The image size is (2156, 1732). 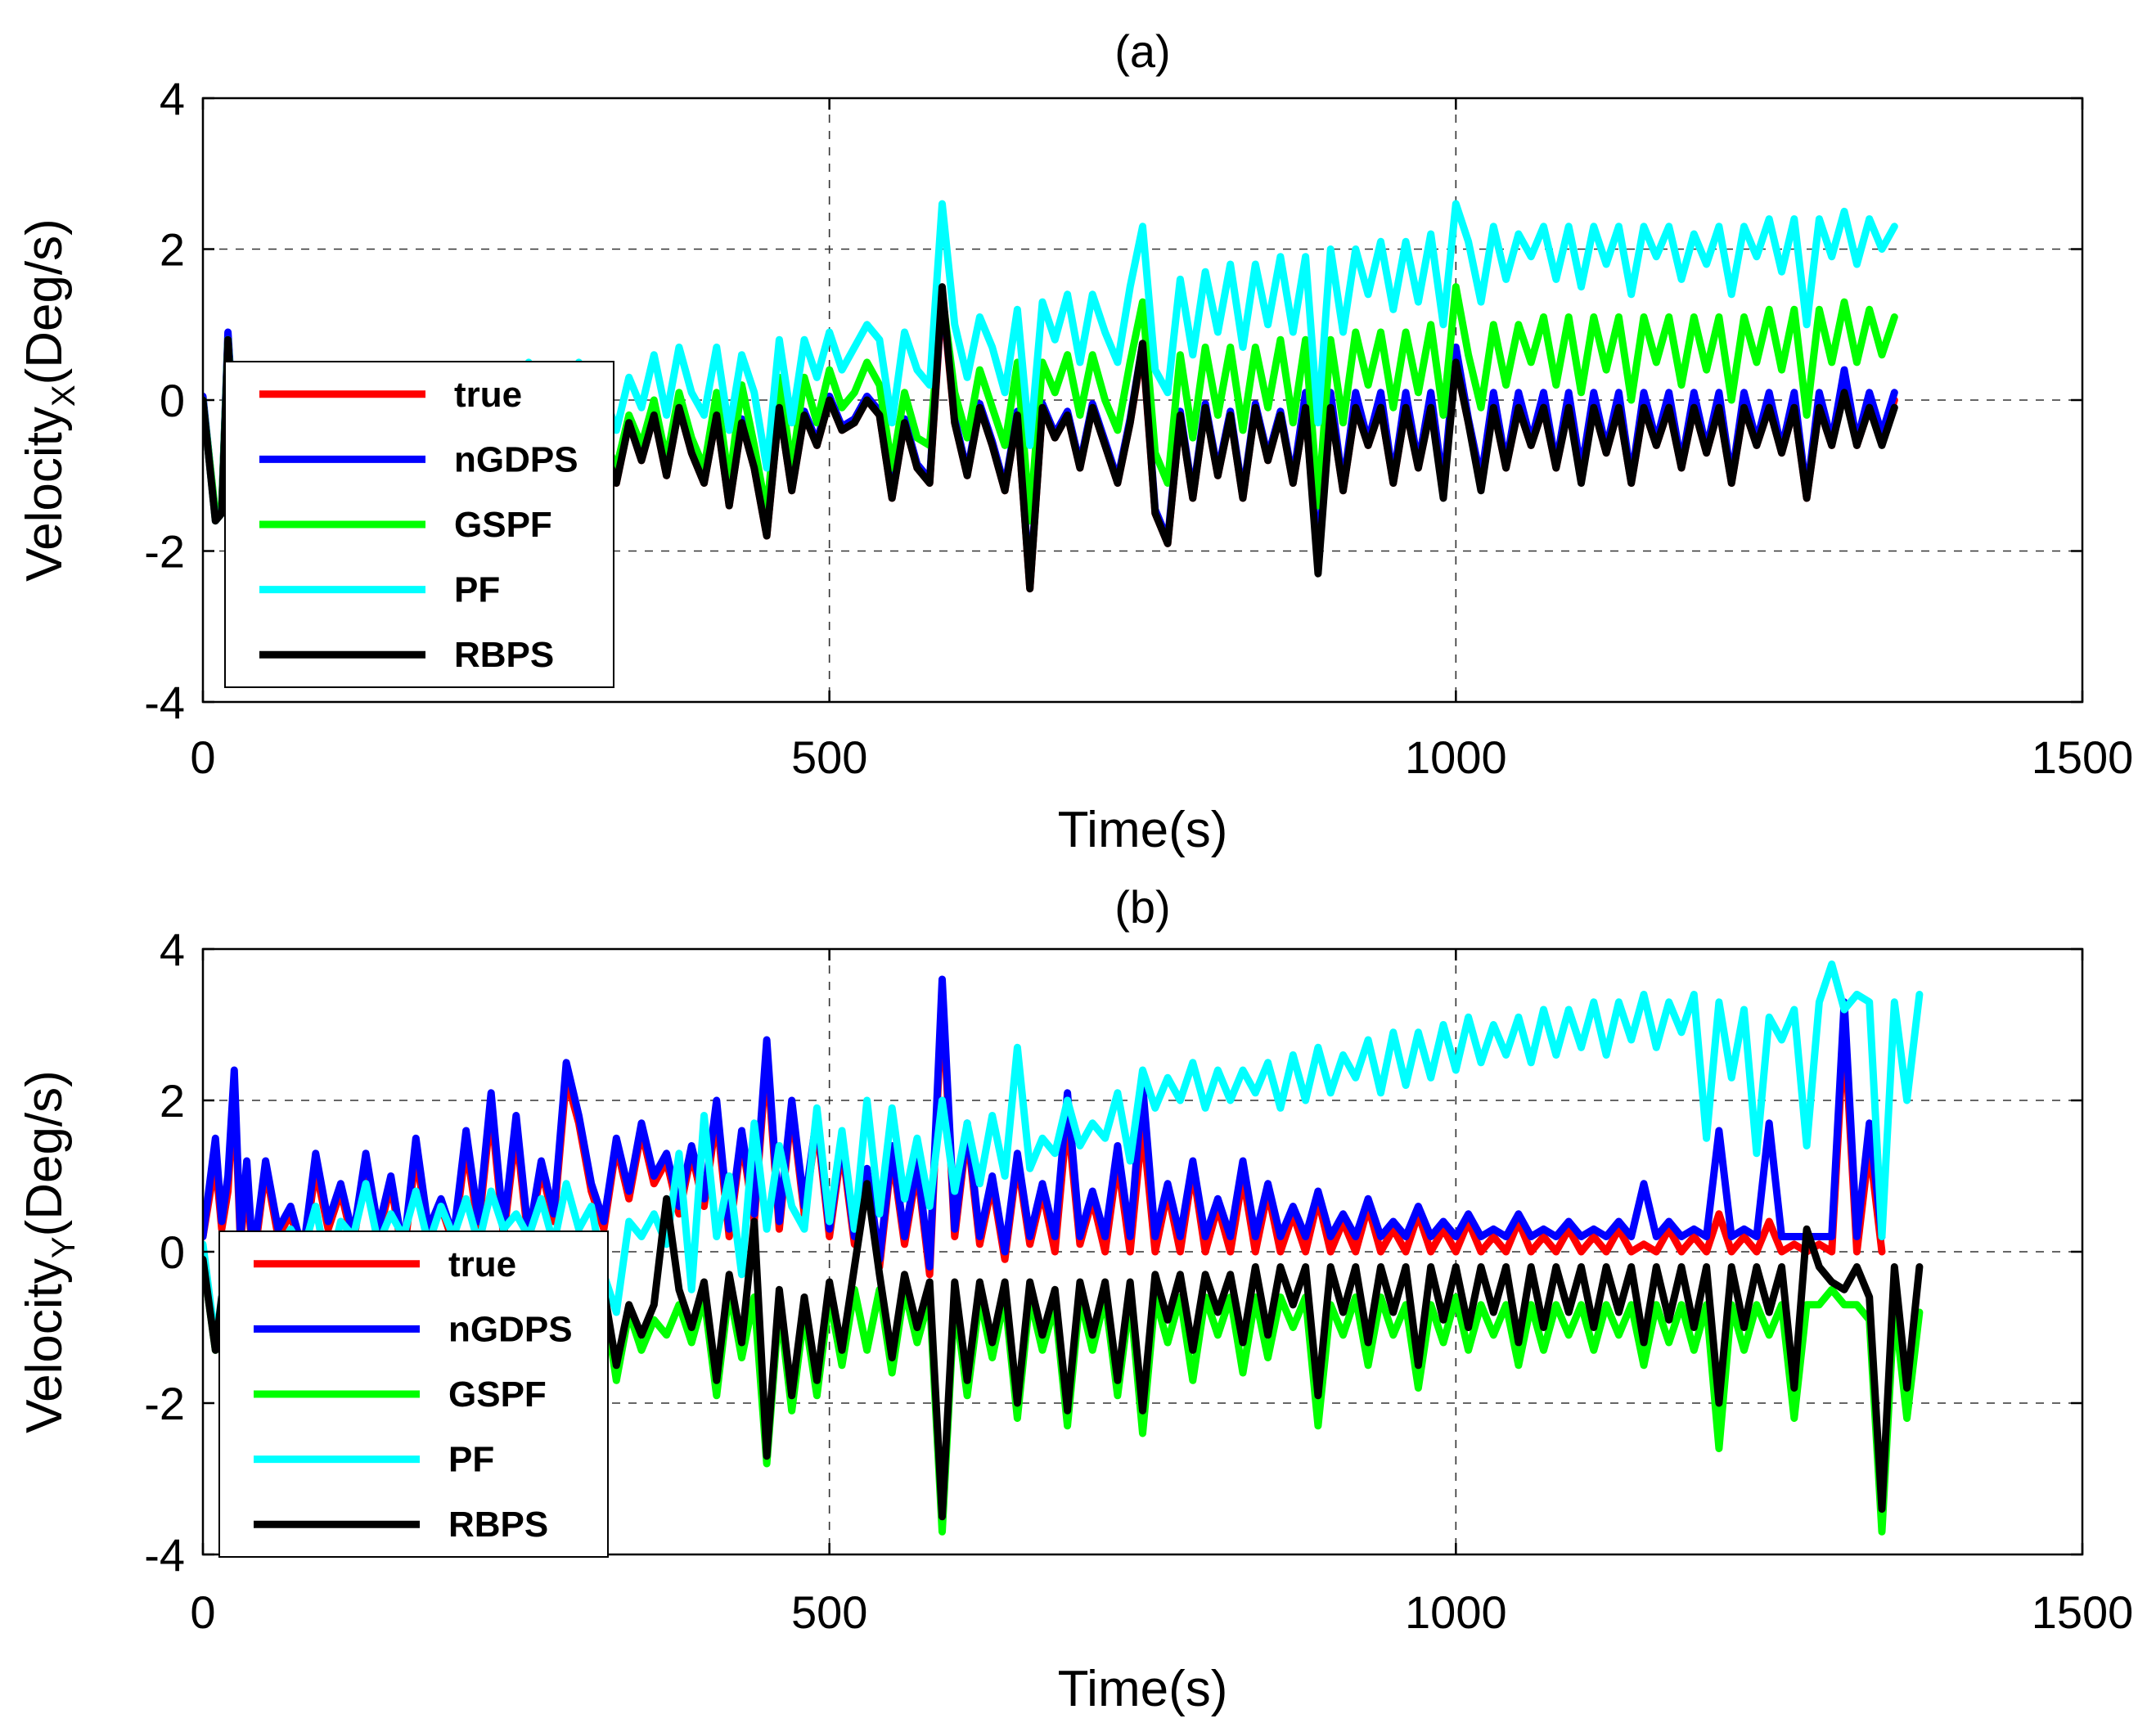 What do you see at coordinates (64, 1247) in the screenshot?
I see `y-axis-label-subscript: Y` at bounding box center [64, 1247].